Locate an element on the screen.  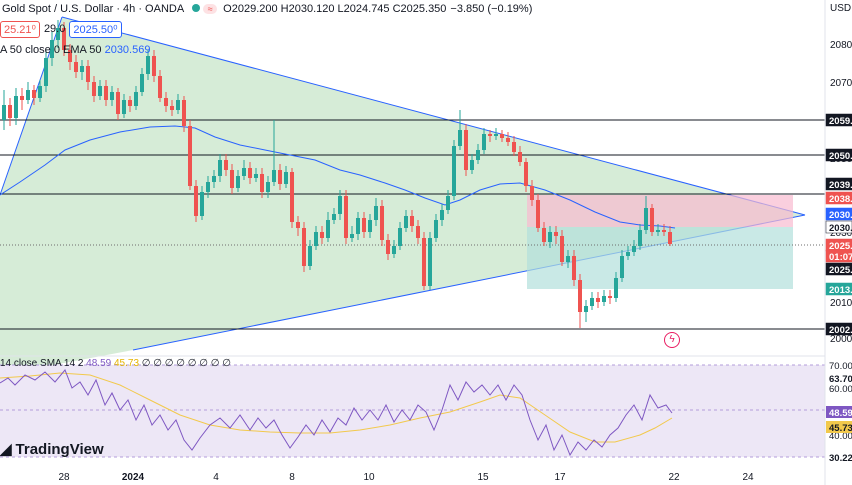
symbol-title: Gold Spot / U.S. Dollar · 4h · OANDA is located at coordinates (93, 9).